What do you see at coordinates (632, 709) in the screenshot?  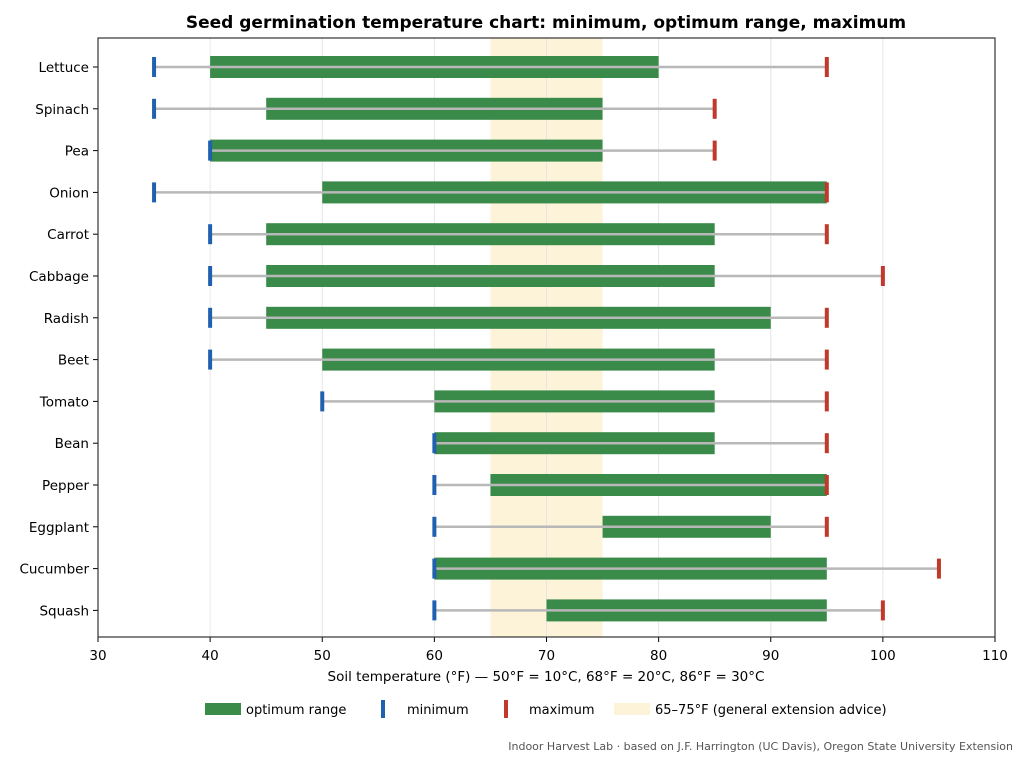 I see `legend-swatch-band` at bounding box center [632, 709].